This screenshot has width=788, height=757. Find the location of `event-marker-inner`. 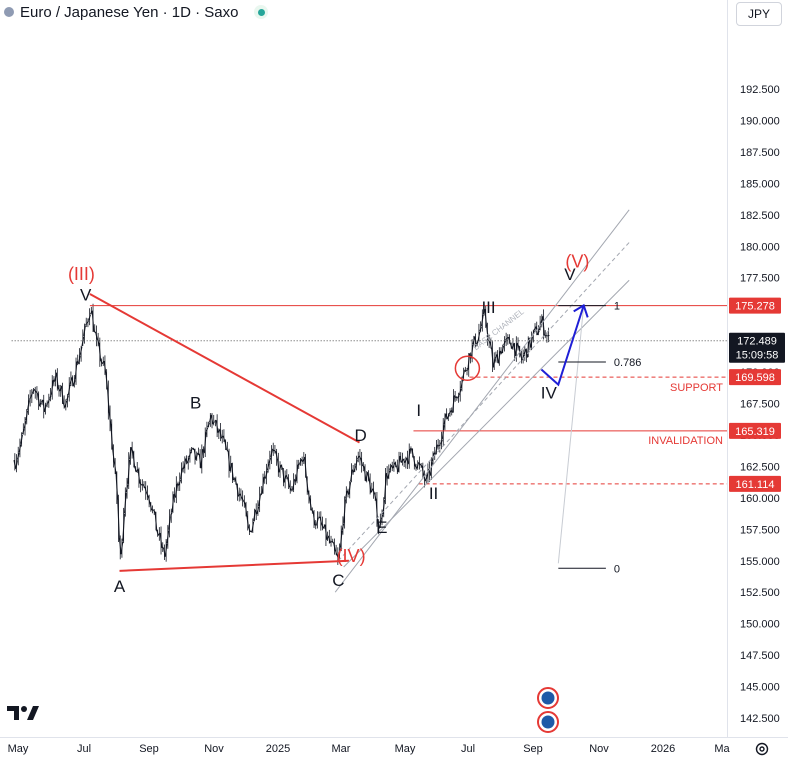

event-marker-inner is located at coordinates (548, 698).